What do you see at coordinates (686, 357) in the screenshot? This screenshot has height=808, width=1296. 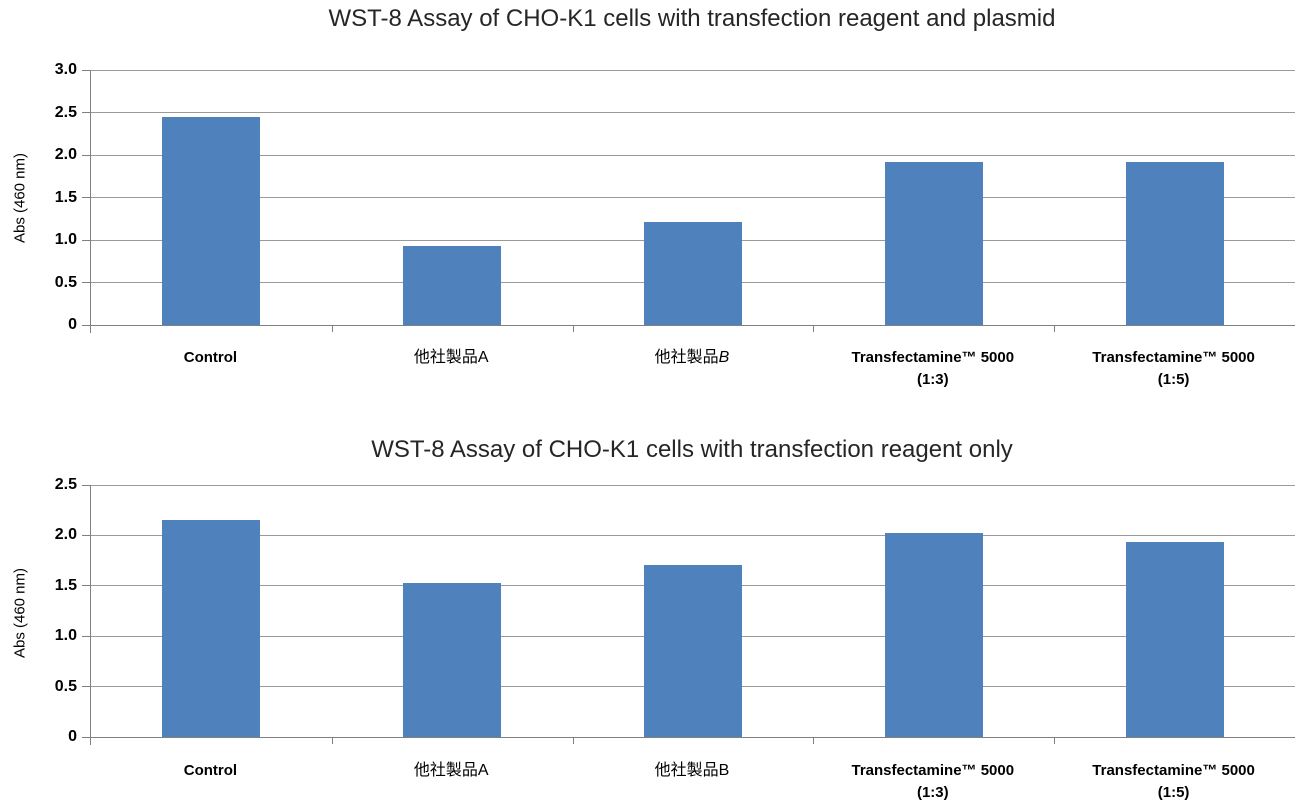 I see `category-label-text: 他社製品` at bounding box center [686, 357].